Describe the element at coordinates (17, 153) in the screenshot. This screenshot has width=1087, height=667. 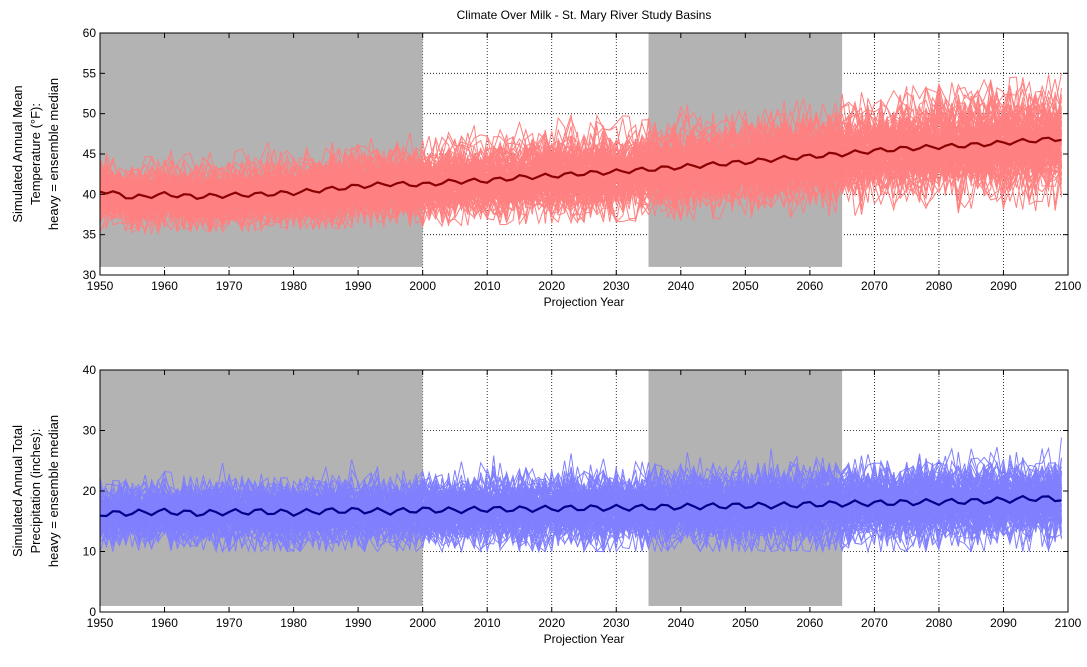
I see `y-axis-label: Simulated Annual Mean` at that location.